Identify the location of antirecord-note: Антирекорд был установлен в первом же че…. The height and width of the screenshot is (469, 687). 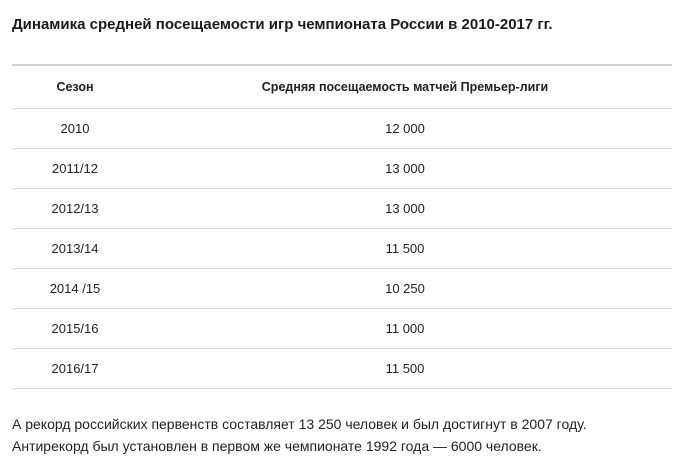
(277, 446).